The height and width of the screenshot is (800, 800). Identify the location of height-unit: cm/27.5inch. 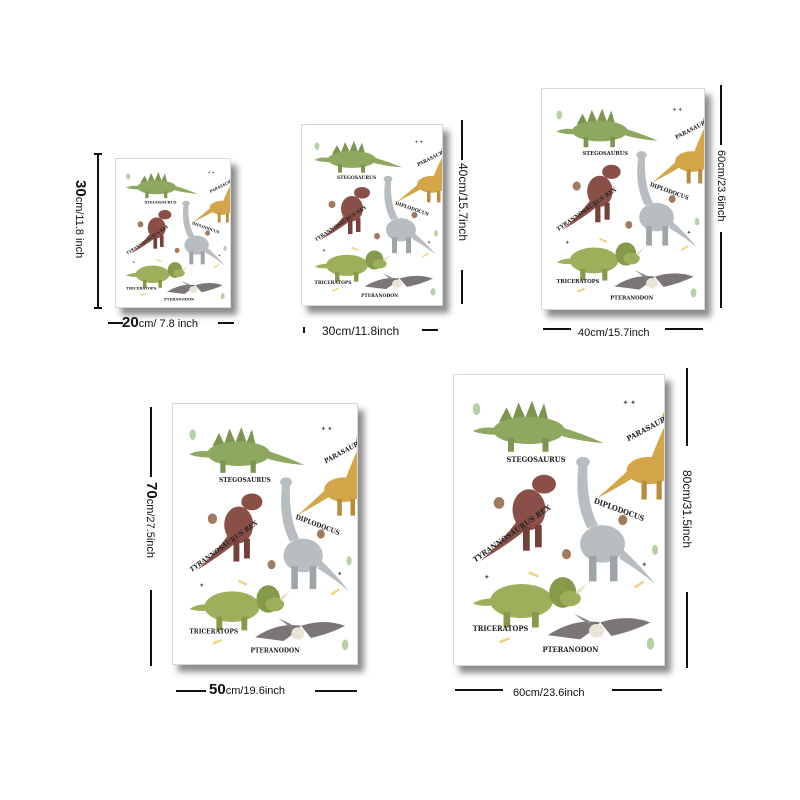
(150, 528).